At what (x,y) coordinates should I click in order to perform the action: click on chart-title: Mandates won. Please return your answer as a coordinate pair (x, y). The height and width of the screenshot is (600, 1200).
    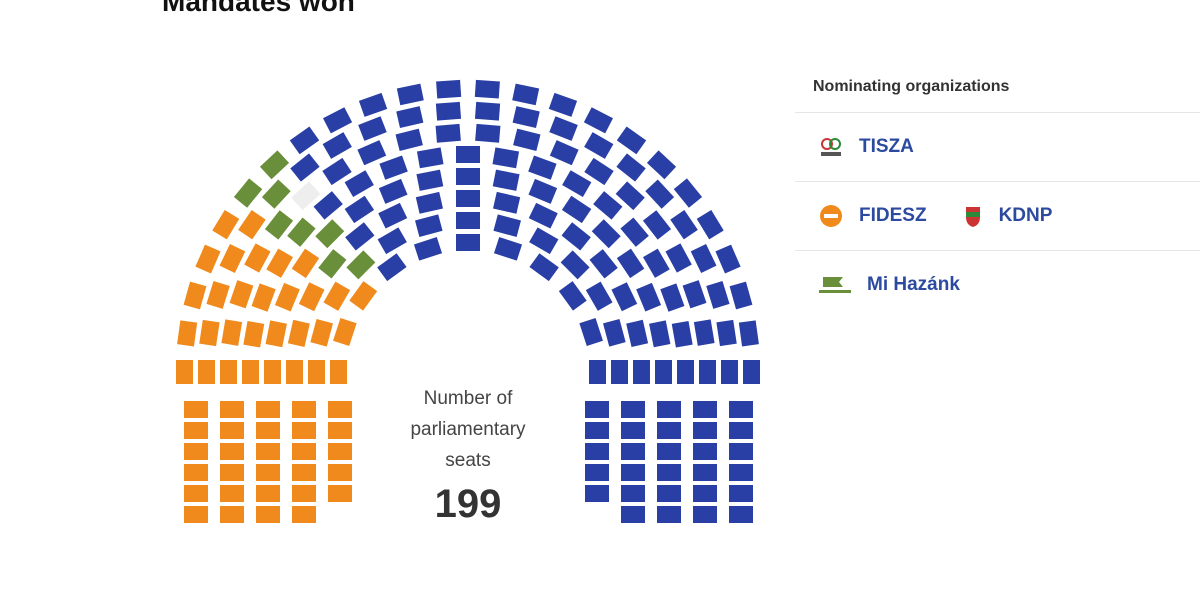
    Looking at the image, I should click on (258, 8).